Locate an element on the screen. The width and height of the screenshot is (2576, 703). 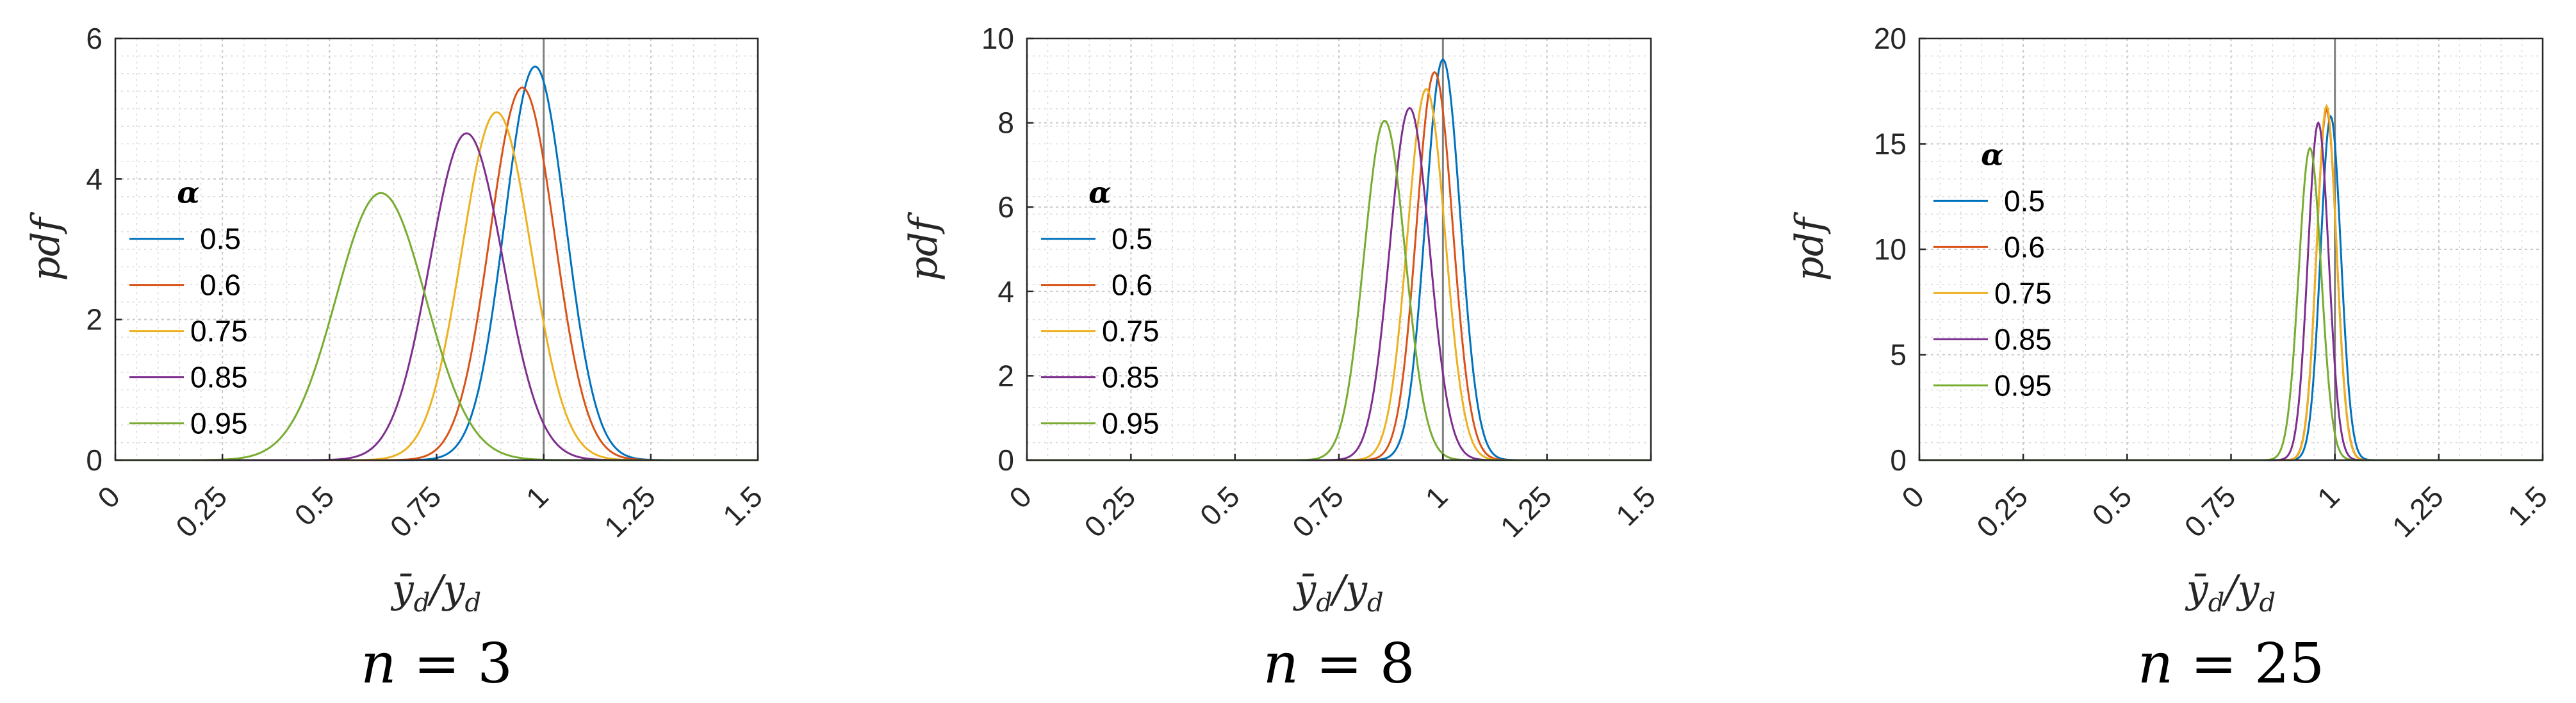
y-tick-label: 20 is located at coordinates (1891, 39).